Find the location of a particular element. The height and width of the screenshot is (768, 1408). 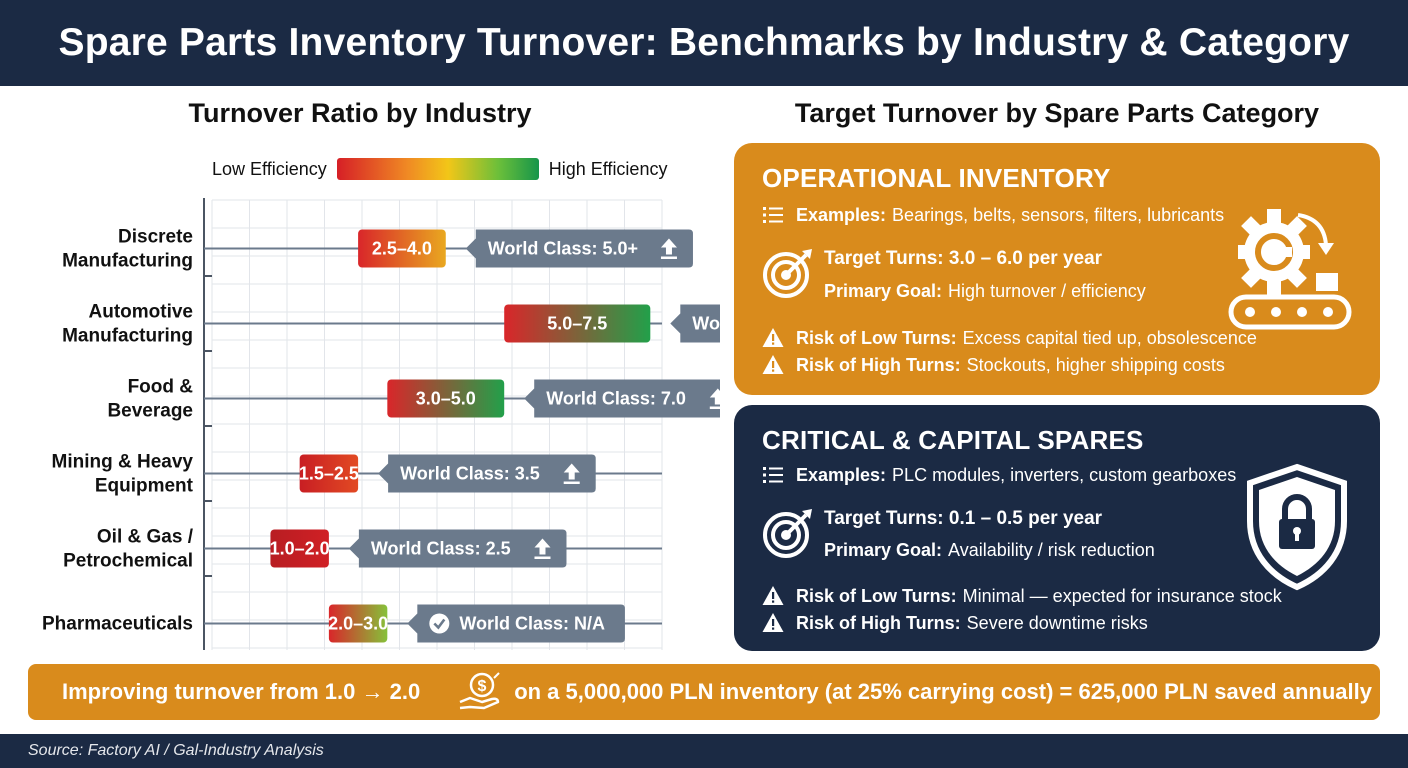

category-label-line: Equipment is located at coordinates (144, 486).